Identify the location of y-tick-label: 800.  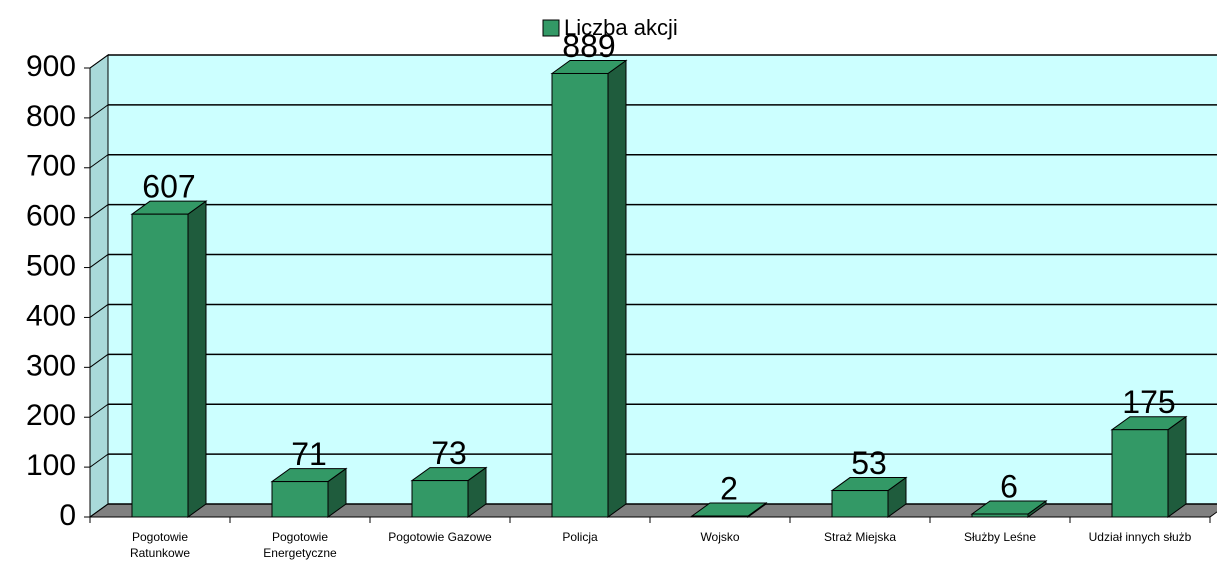
(51, 116).